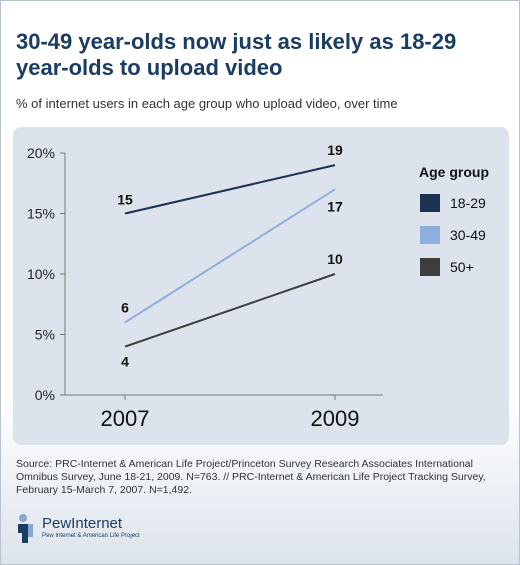 This screenshot has width=520, height=565. I want to click on y-tick-label: 20%, so click(41, 153).